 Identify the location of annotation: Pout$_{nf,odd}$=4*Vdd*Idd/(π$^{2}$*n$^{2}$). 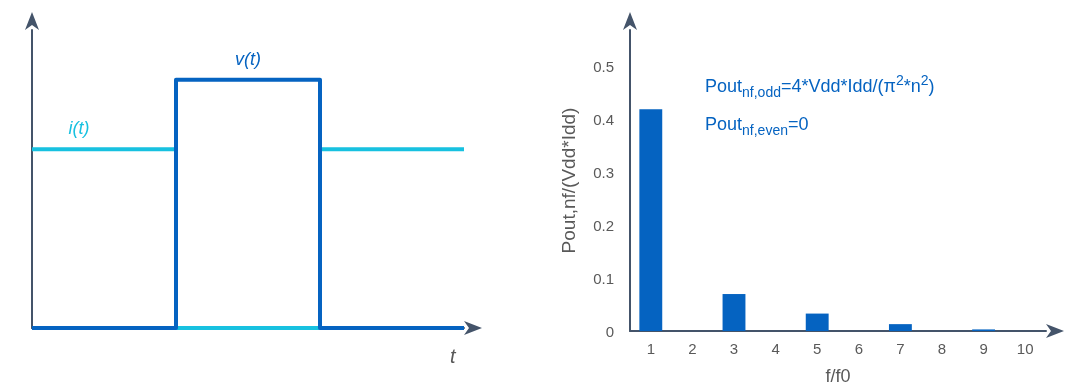
(820, 86).